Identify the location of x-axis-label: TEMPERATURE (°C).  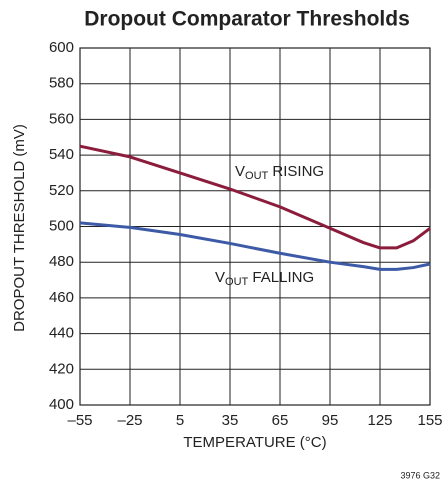
(254, 442).